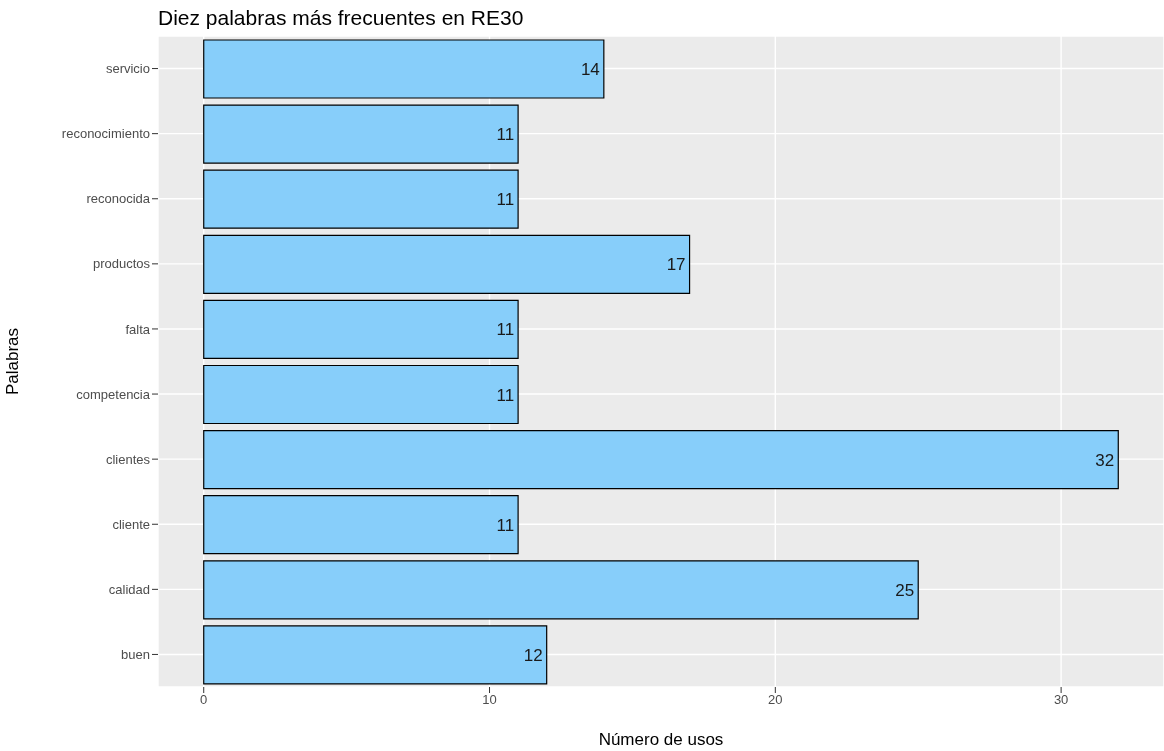  What do you see at coordinates (121, 264) in the screenshot?
I see `y-tick-label: productos` at bounding box center [121, 264].